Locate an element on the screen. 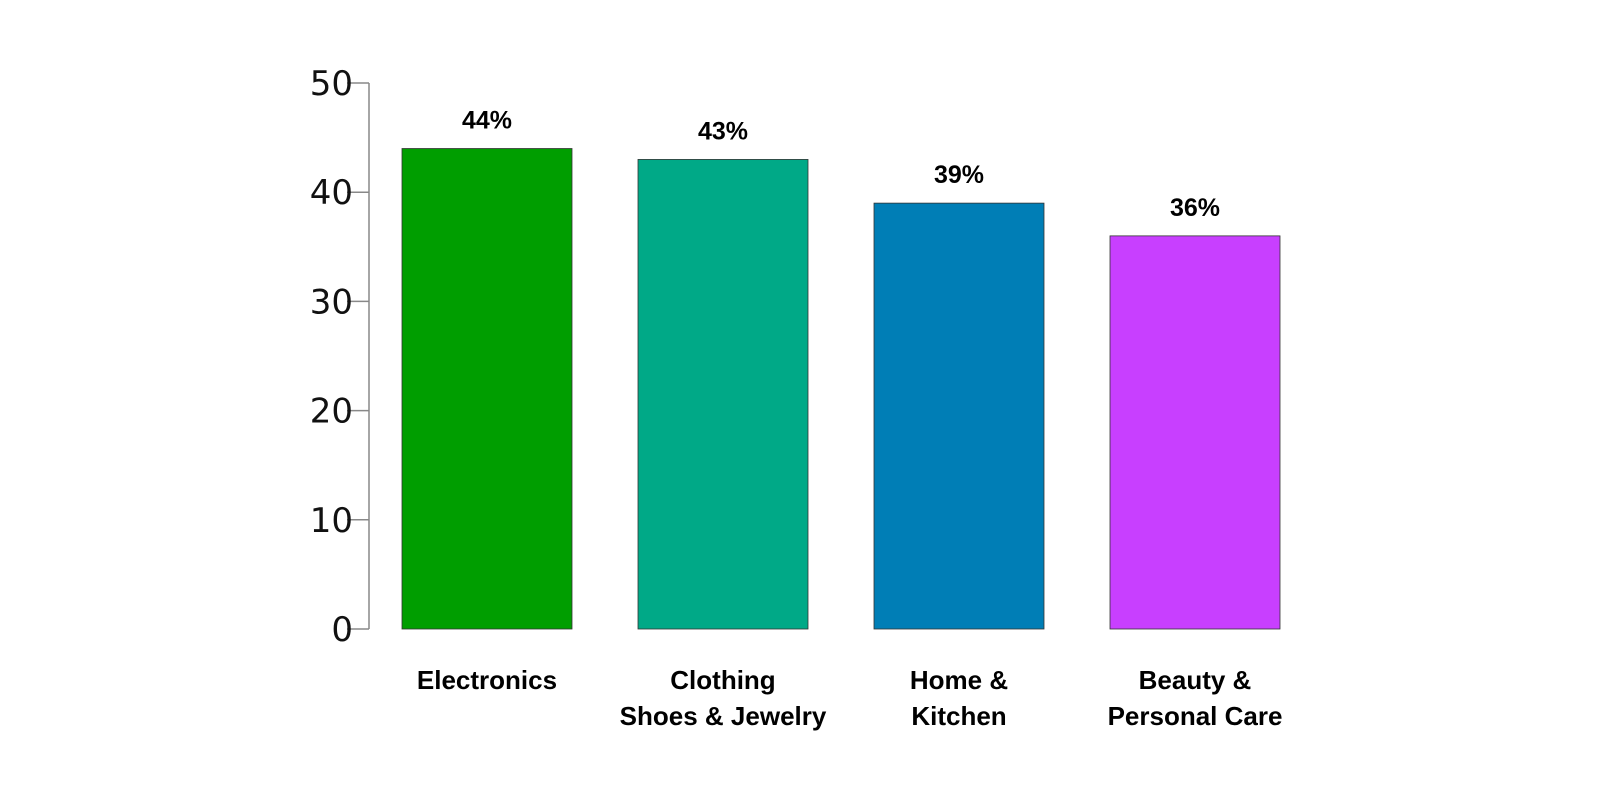  y-tick-label: 20 is located at coordinates (331, 412).